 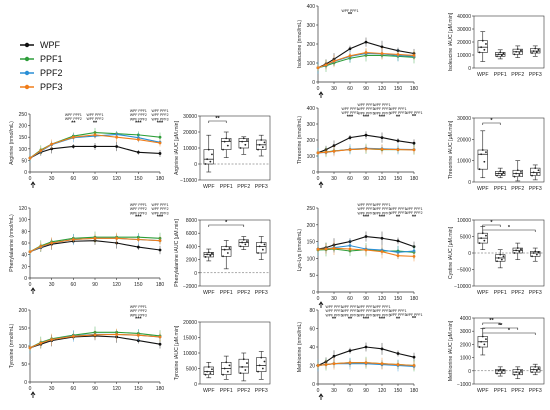 I want to click on phenylalanine-time-y-tick-label: 120, so click(x=23, y=209).